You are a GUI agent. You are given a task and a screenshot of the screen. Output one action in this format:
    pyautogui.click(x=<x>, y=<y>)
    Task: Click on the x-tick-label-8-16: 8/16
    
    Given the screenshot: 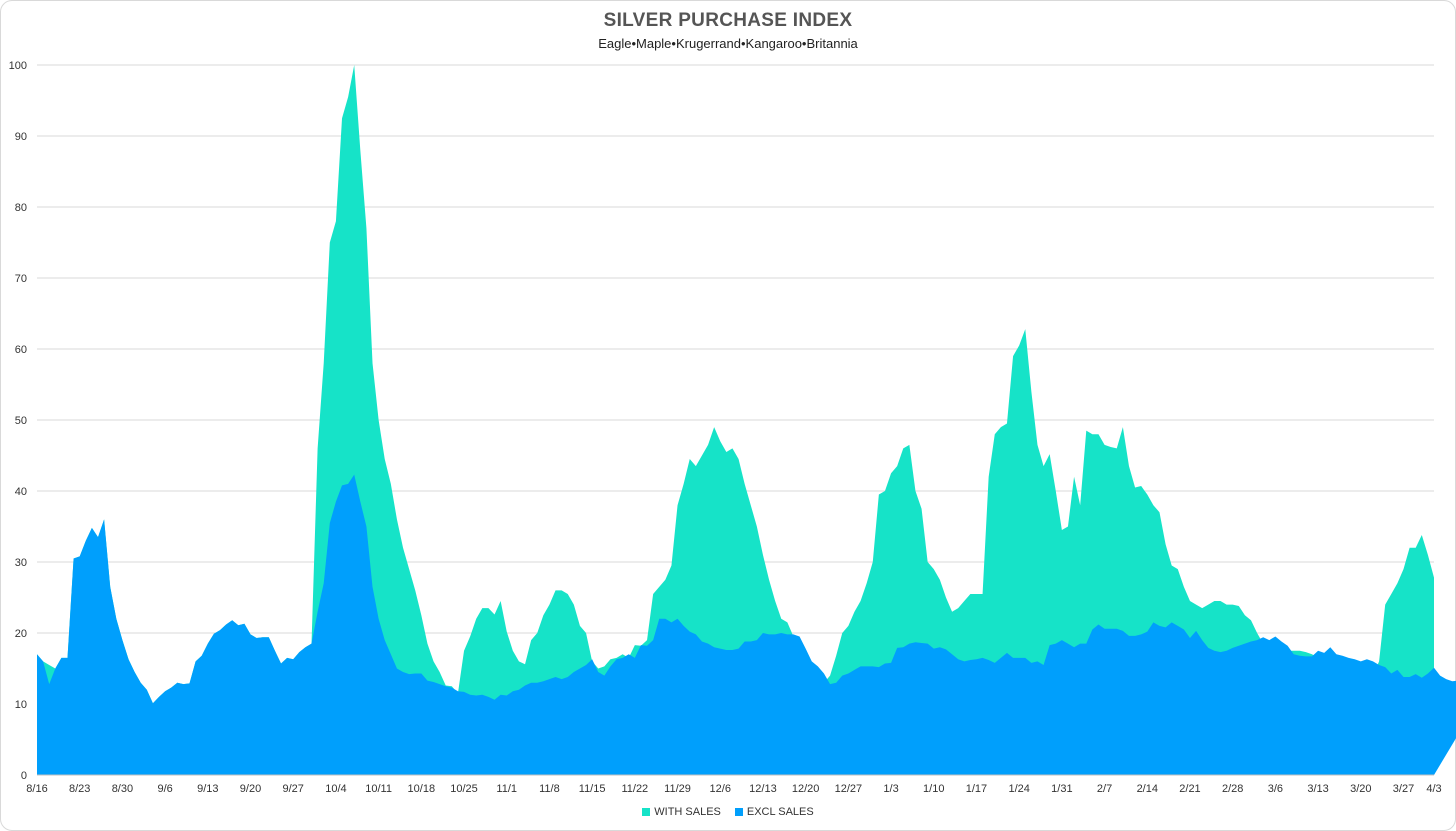 What is the action you would take?
    pyautogui.click(x=36, y=789)
    